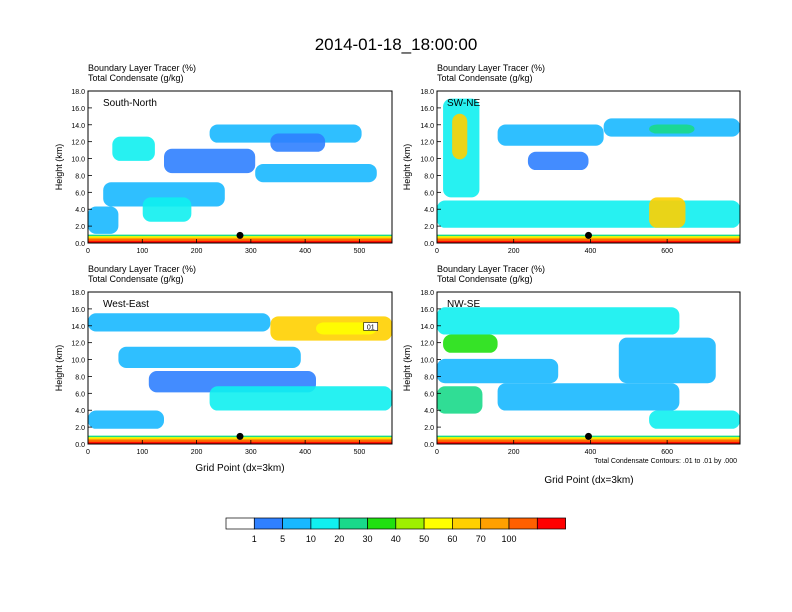  I want to click on x-tick-label: 600, so click(667, 452).